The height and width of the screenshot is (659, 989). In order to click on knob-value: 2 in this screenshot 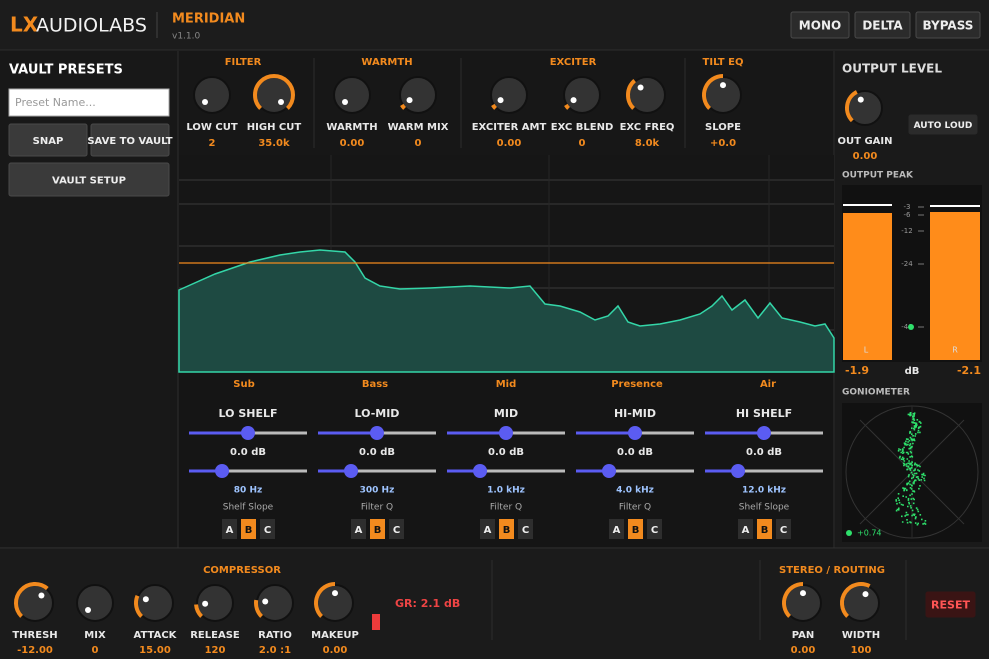, I will do `click(212, 143)`.